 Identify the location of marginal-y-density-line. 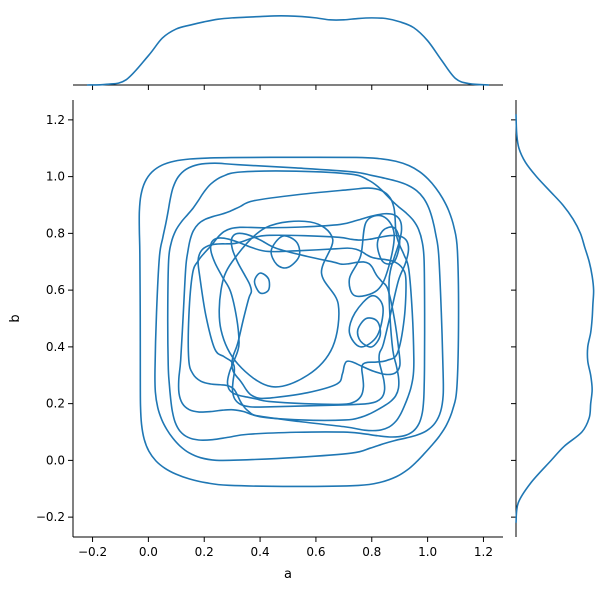
(555, 318).